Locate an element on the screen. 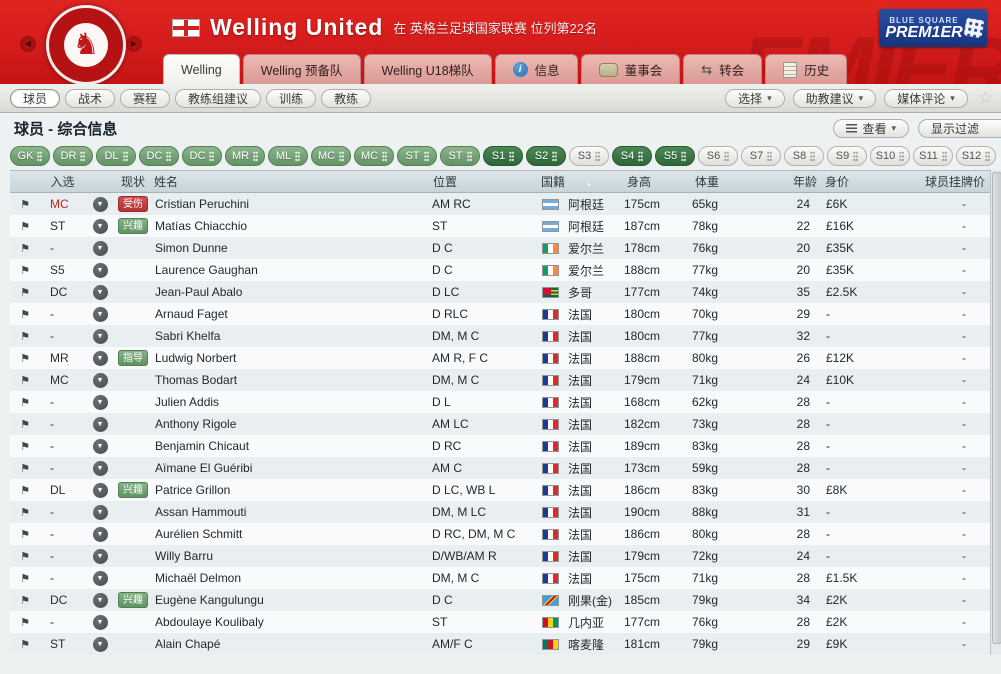 The width and height of the screenshot is (1001, 674). ireland-flag-icon is located at coordinates (550, 270).